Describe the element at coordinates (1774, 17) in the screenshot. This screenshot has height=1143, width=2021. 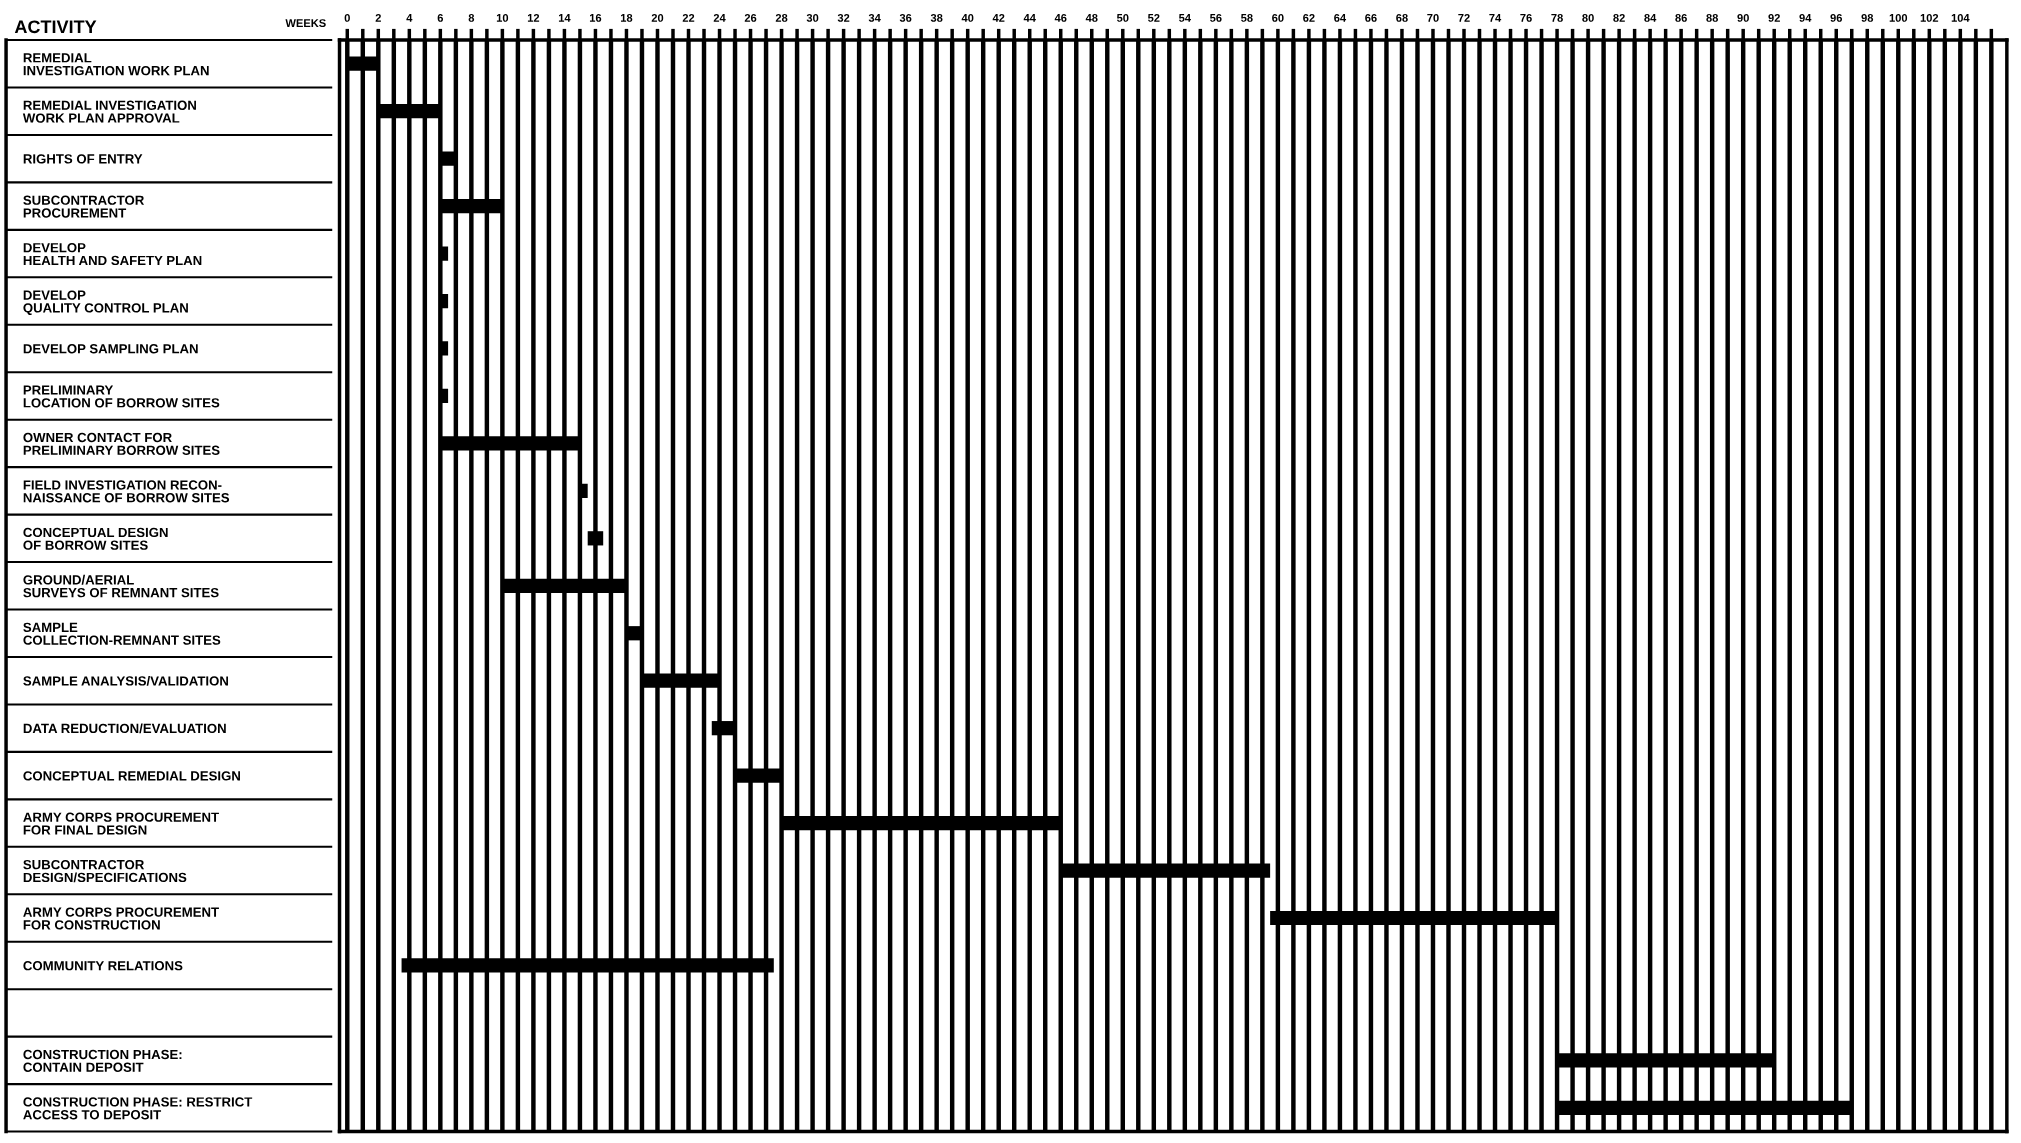
I see `x-tick-label: 92` at that location.